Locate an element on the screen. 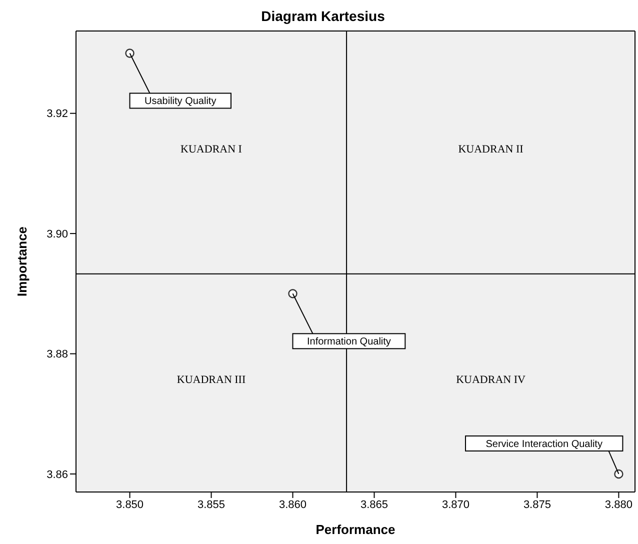 The width and height of the screenshot is (638, 544). x-tick-label: 3.870 is located at coordinates (456, 504).